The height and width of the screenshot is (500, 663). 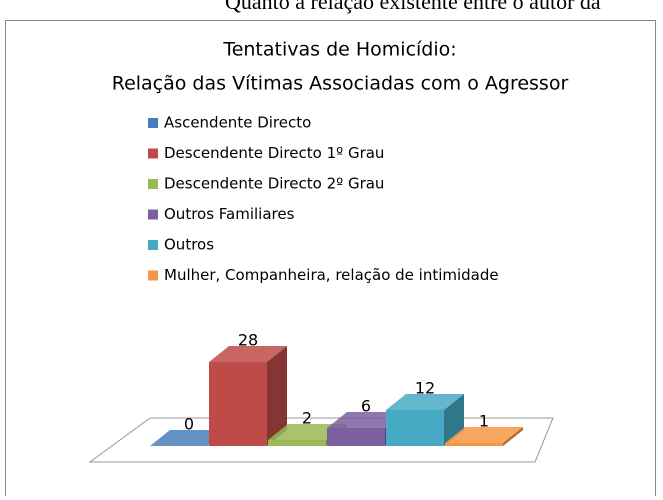 I want to click on value-label: 2, so click(x=307, y=418).